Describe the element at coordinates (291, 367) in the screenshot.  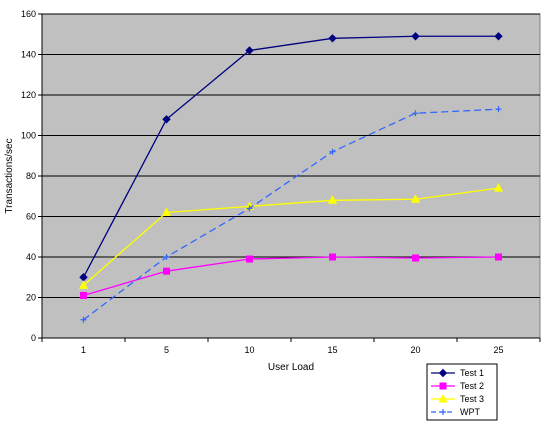
I see `x-axis-title: User Load` at that location.